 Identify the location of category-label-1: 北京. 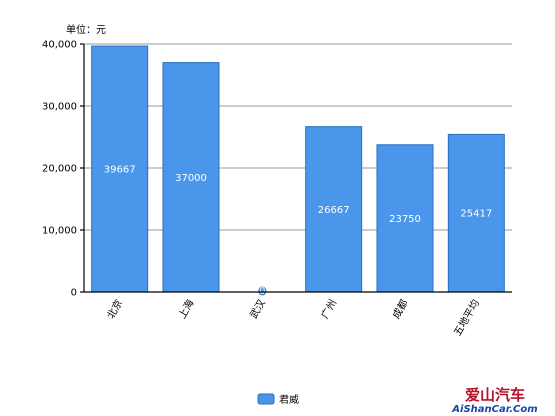
(114, 309).